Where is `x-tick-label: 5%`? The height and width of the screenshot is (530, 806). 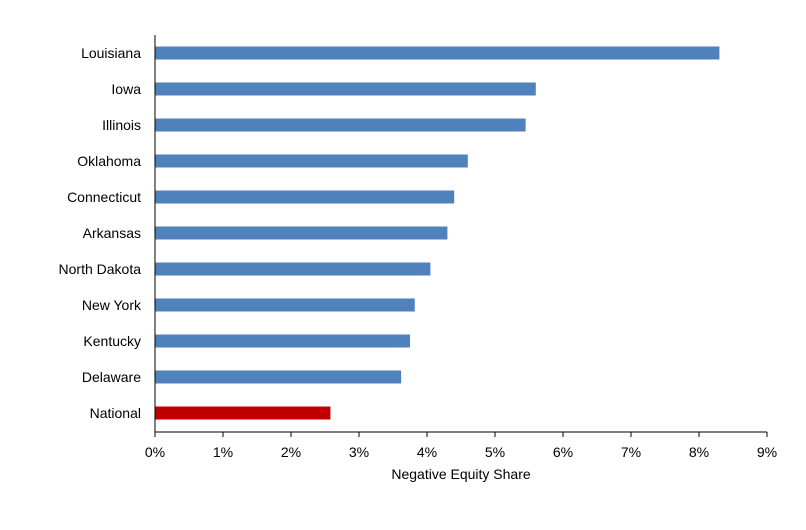
x-tick-label: 5% is located at coordinates (495, 452).